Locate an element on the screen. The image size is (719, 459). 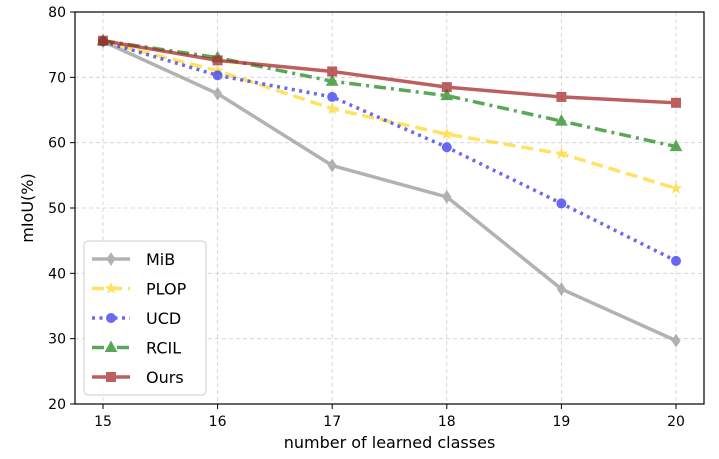
y-tick-label: 70 is located at coordinates (57, 78).